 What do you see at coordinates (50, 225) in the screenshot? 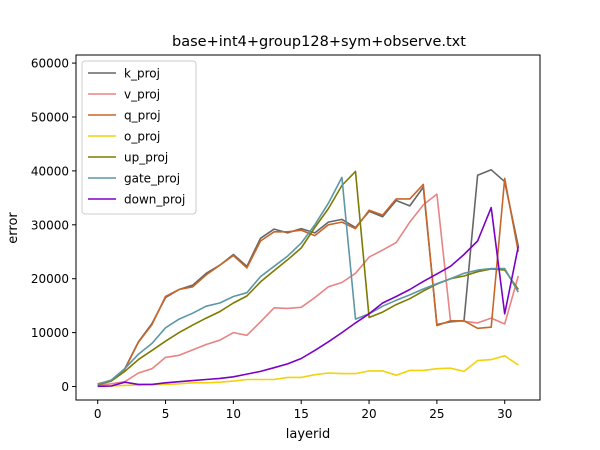
I see `y-tick-label: 30000` at bounding box center [50, 225].